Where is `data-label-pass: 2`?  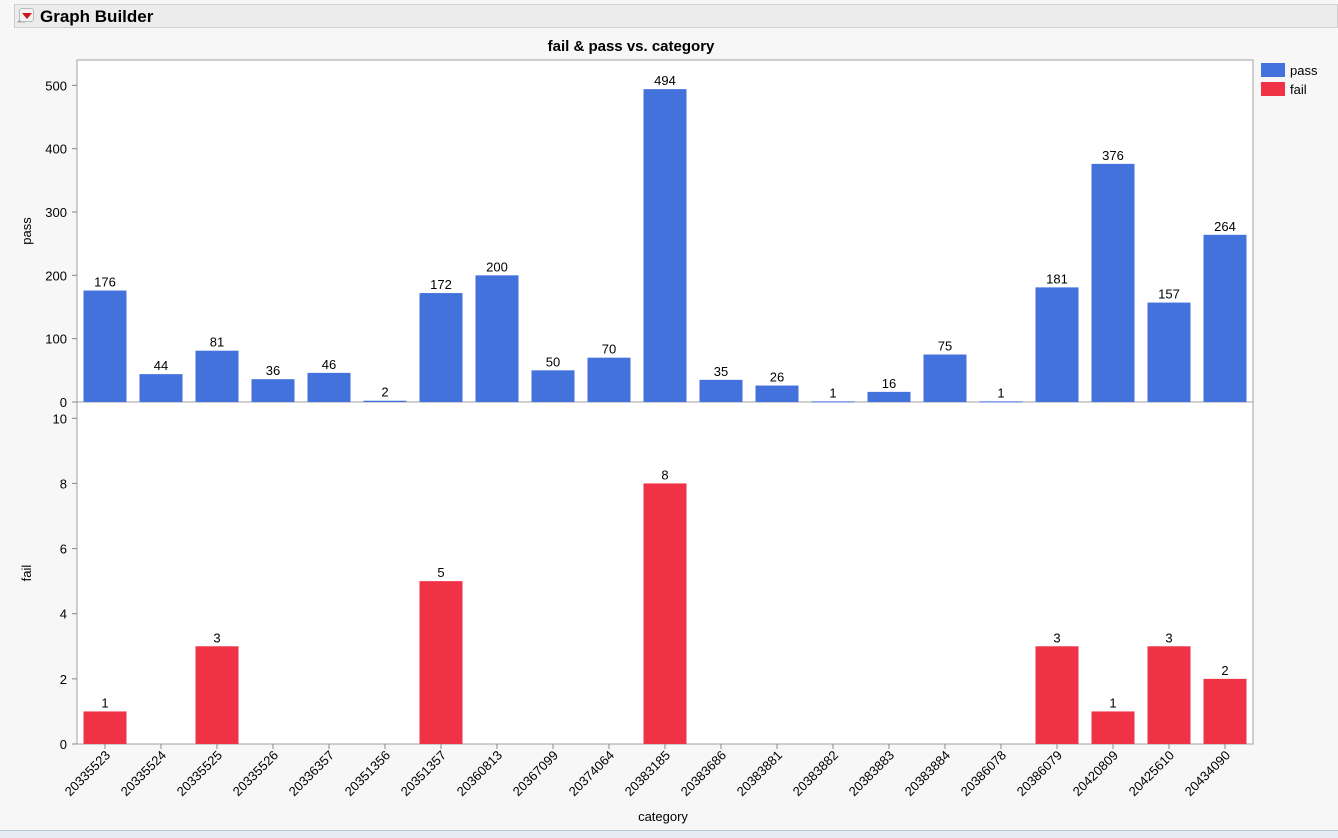
data-label-pass: 2 is located at coordinates (384, 392).